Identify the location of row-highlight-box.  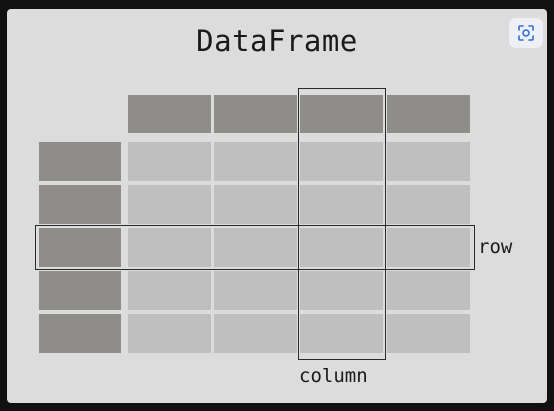
(255, 247).